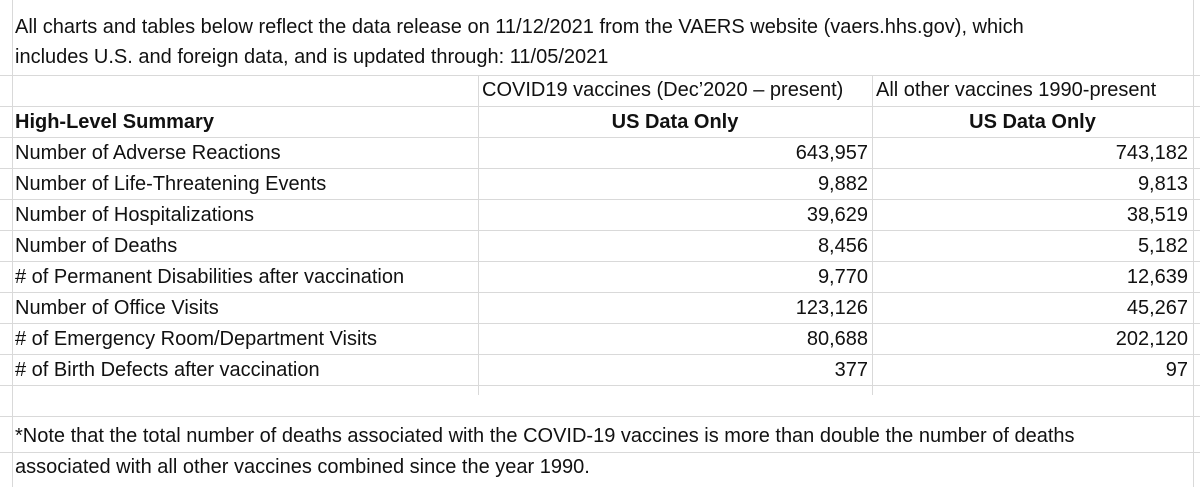  Describe the element at coordinates (1016, 90) in the screenshot. I see `other-column-title: All other vaccines 1990-present` at that location.